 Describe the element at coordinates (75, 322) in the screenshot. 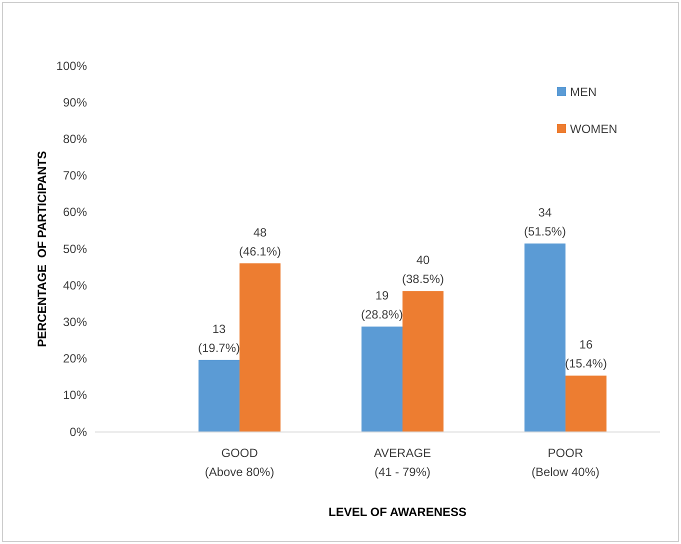

I see `y-tick-label: 30%` at that location.